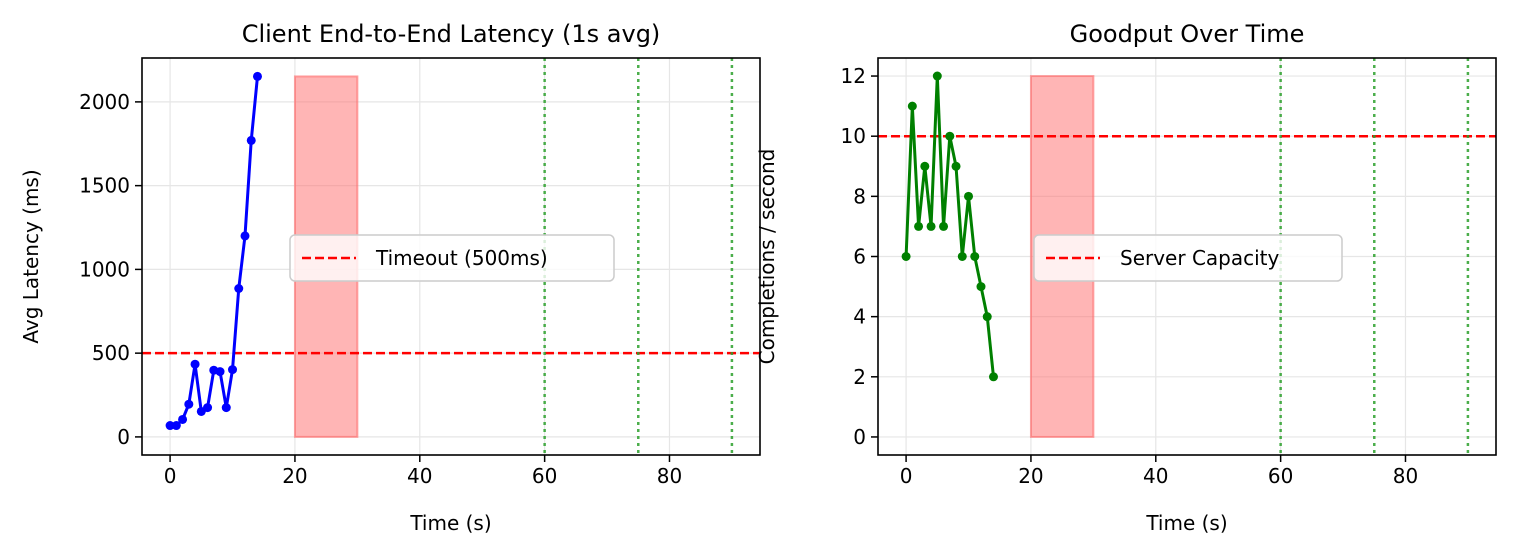 This screenshot has width=1516, height=560. Describe the element at coordinates (451, 34) in the screenshot. I see `chart-title: Client End-to-End Latency (1s avg)` at that location.